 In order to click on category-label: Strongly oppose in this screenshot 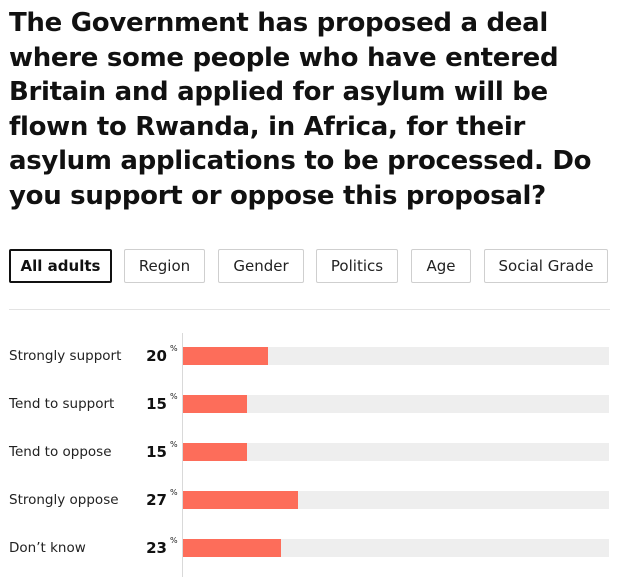, I will do `click(64, 500)`.